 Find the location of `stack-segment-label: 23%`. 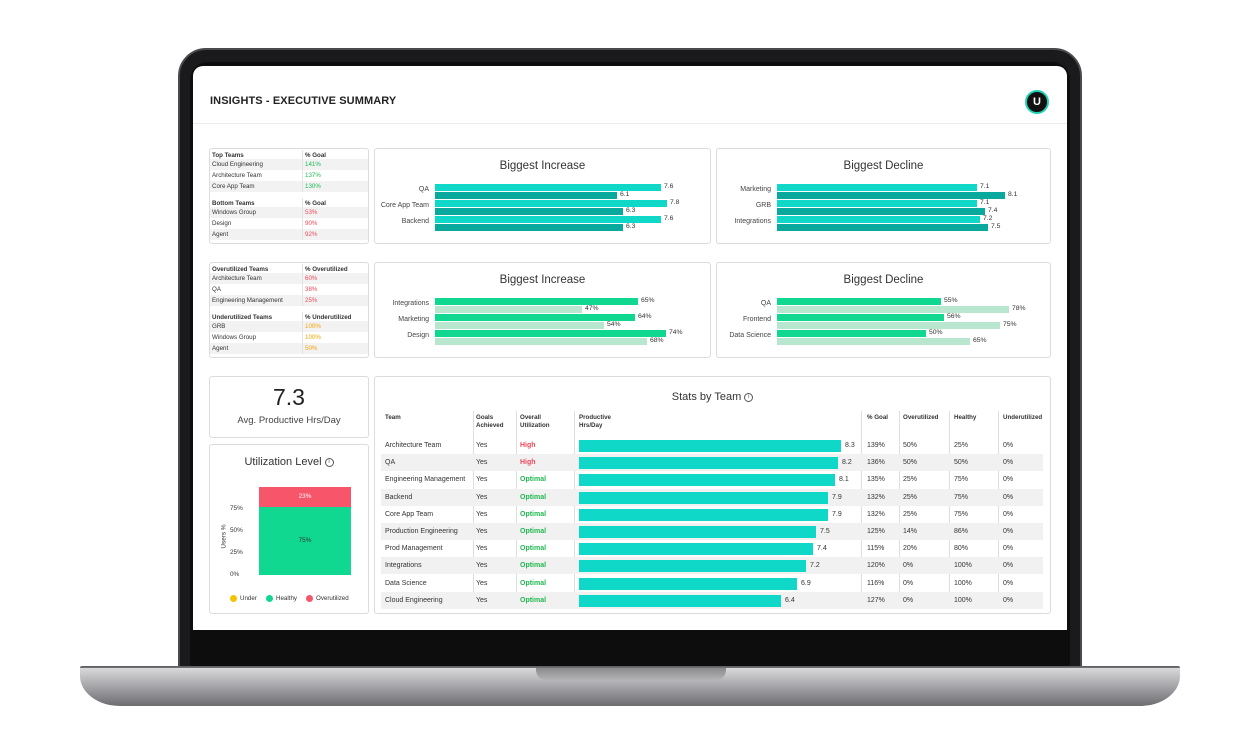

stack-segment-label: 23% is located at coordinates (305, 496).